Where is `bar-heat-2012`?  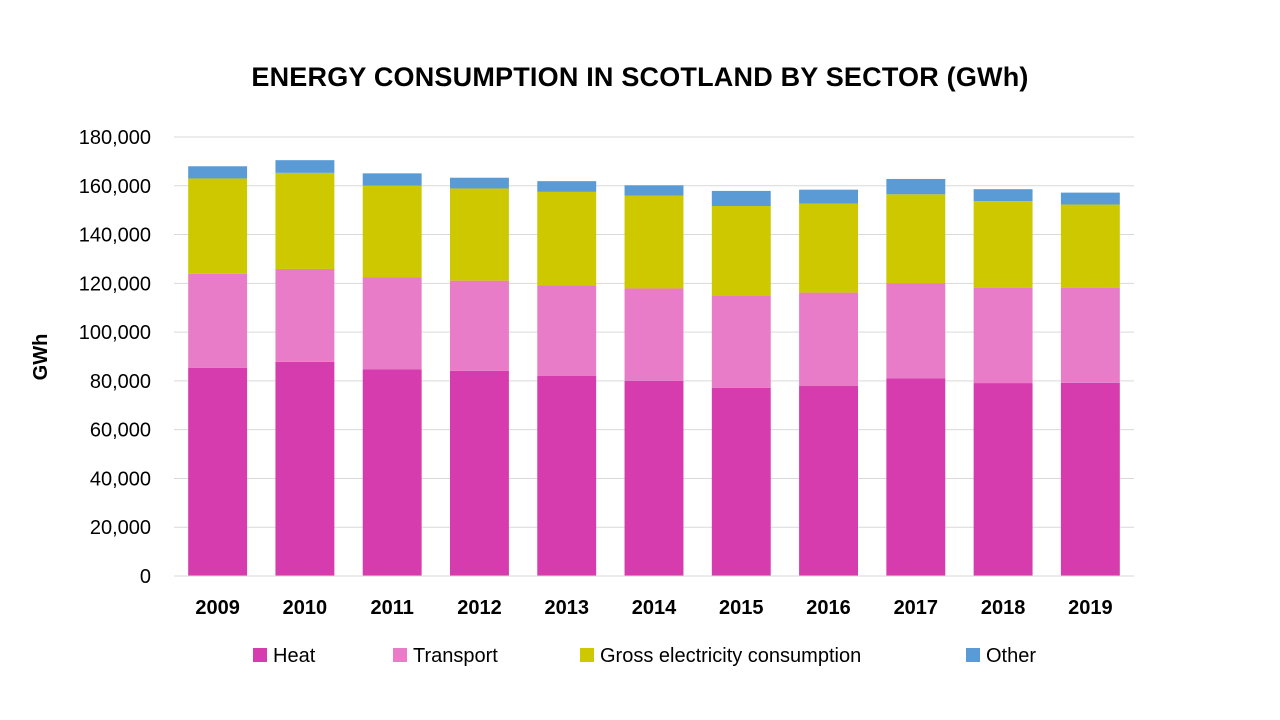 bar-heat-2012 is located at coordinates (479, 473).